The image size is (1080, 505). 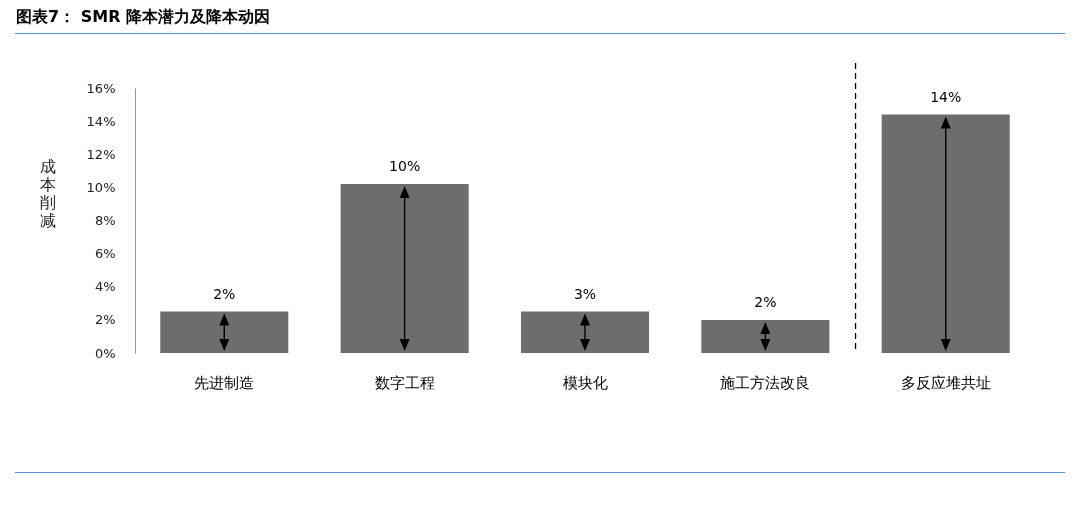 What do you see at coordinates (47, 193) in the screenshot?
I see `y-axis-title: 成本削减` at bounding box center [47, 193].